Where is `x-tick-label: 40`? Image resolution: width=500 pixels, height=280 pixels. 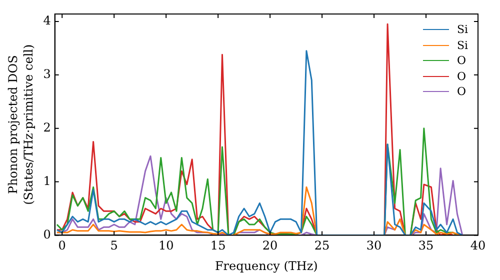
x-tick-label: 40 is located at coordinates (478, 245).